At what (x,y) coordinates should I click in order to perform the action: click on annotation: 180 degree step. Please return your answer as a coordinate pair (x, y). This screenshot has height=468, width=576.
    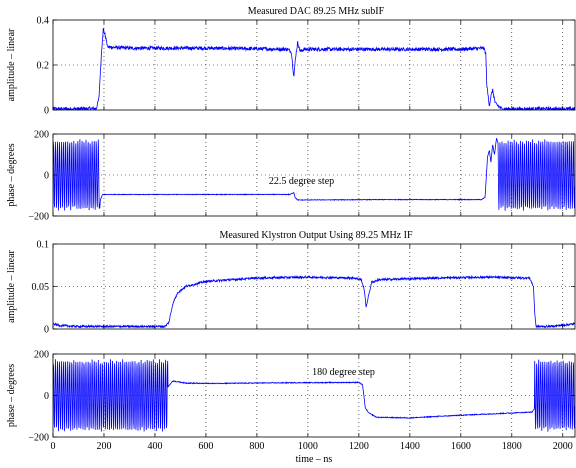
    Looking at the image, I should click on (343, 372).